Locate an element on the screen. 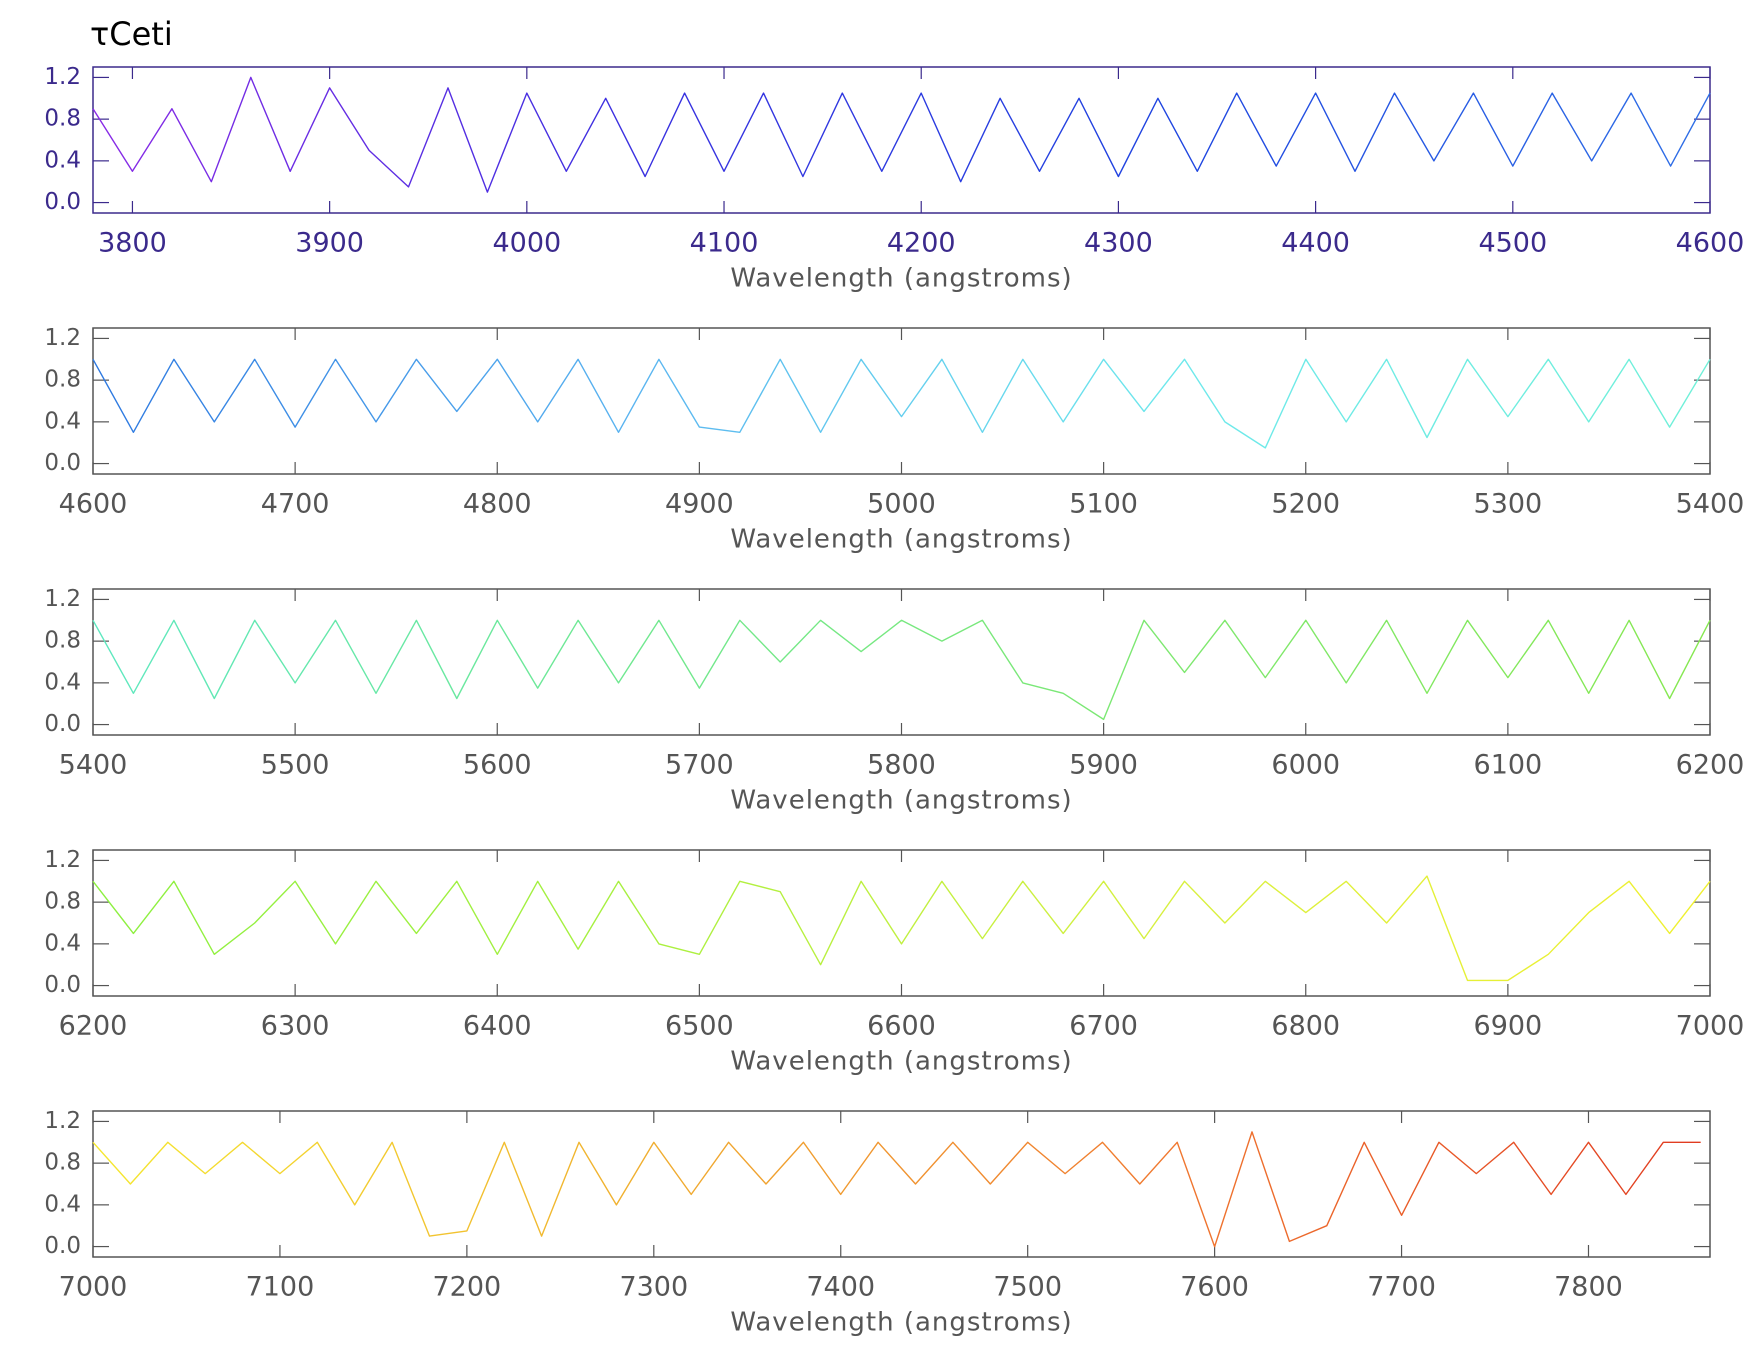  x-tick-label: 7400 is located at coordinates (840, 1287).